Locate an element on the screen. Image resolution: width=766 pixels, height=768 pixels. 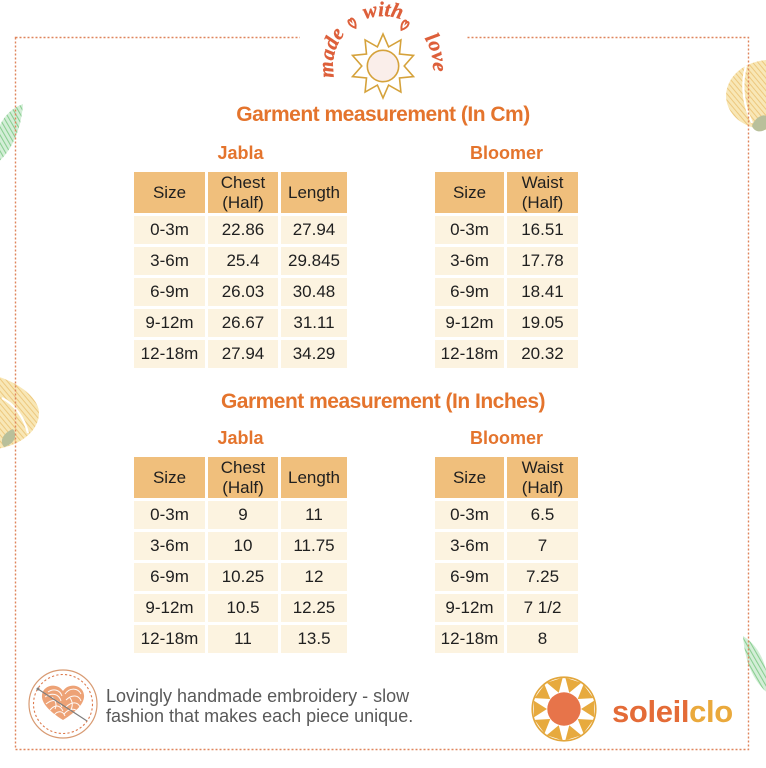
svg-text: made is located at coordinates (331, 50).